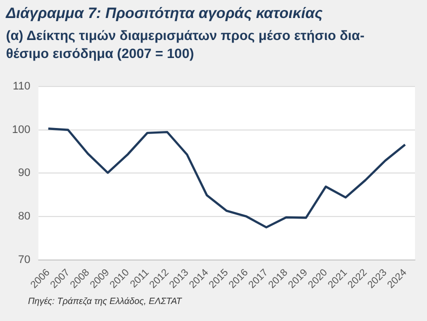  What do you see at coordinates (24, 216) in the screenshot?
I see `y-tick-label: 80` at bounding box center [24, 216].